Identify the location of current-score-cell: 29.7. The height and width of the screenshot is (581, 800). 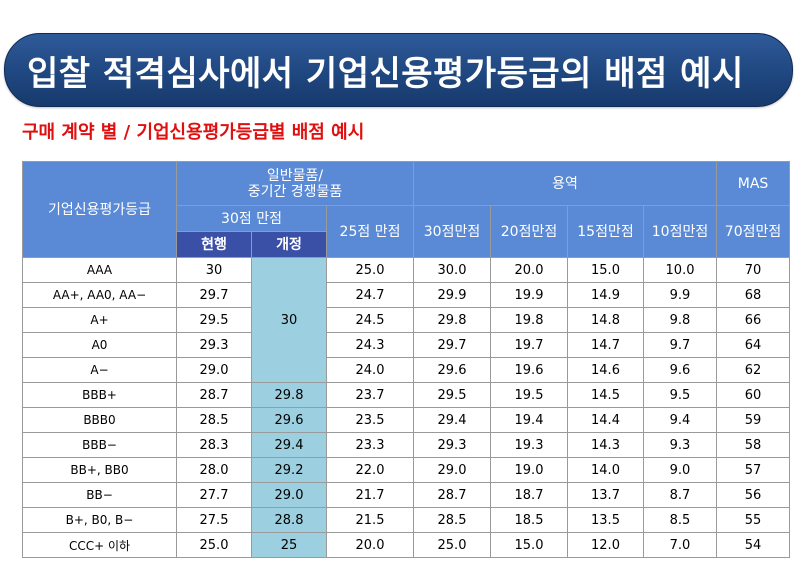
(214, 295).